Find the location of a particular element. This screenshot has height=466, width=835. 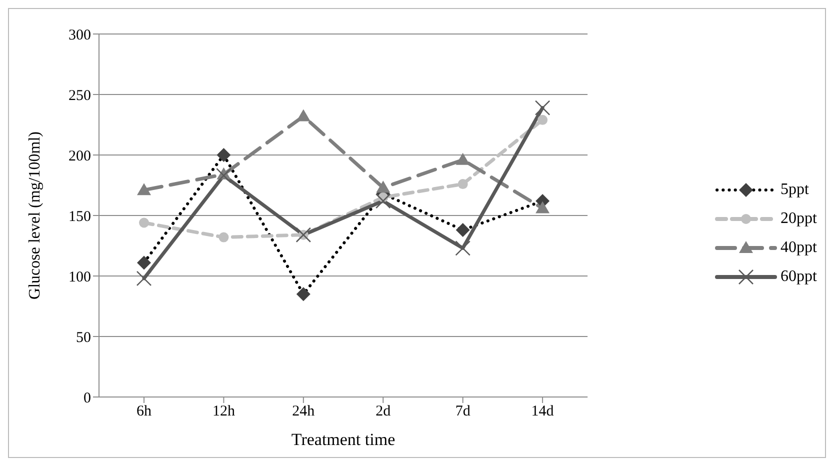

y-tick-label: 50 is located at coordinates (83, 338).